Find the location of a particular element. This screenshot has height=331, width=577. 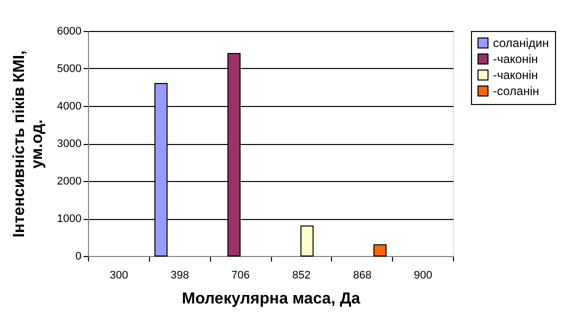

x-tick-label: 868 is located at coordinates (362, 276).